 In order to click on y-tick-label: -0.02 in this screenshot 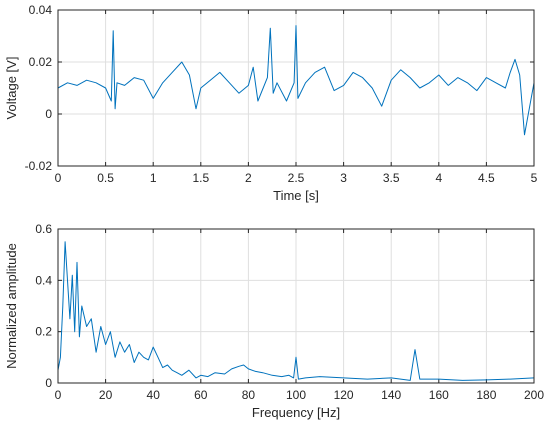, I will do `click(39, 166)`.